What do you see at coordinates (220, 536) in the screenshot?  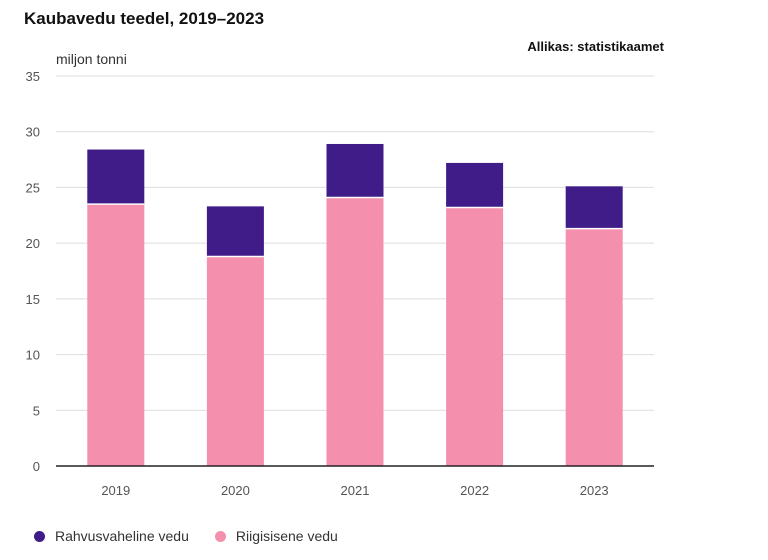 I see `legend-swatch-domestic` at bounding box center [220, 536].